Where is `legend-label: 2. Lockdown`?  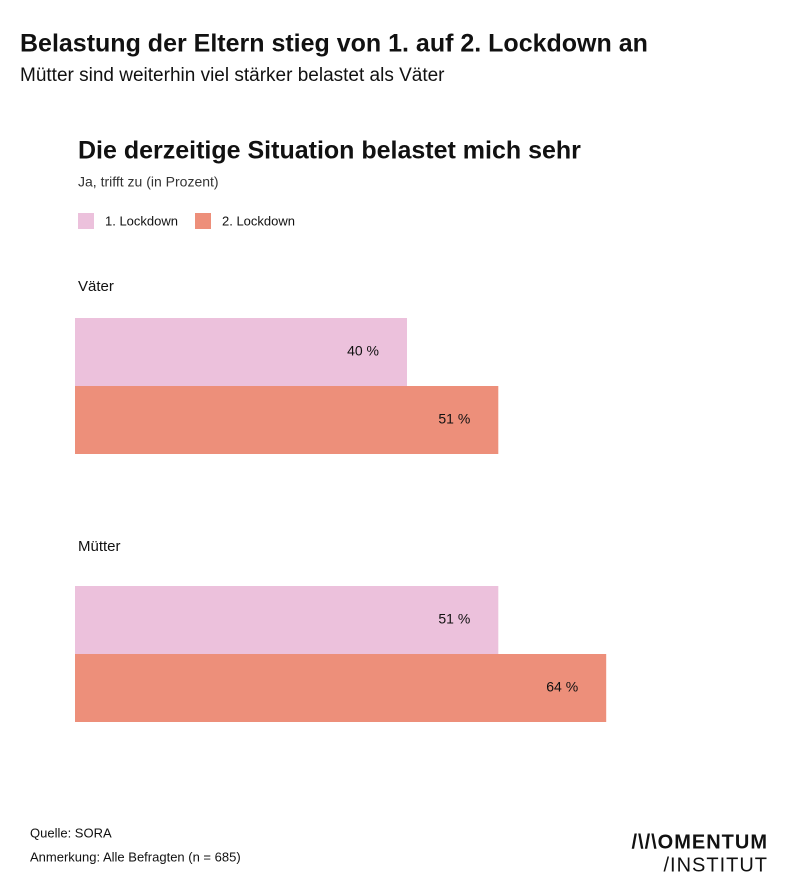 legend-label: 2. Lockdown is located at coordinates (258, 220).